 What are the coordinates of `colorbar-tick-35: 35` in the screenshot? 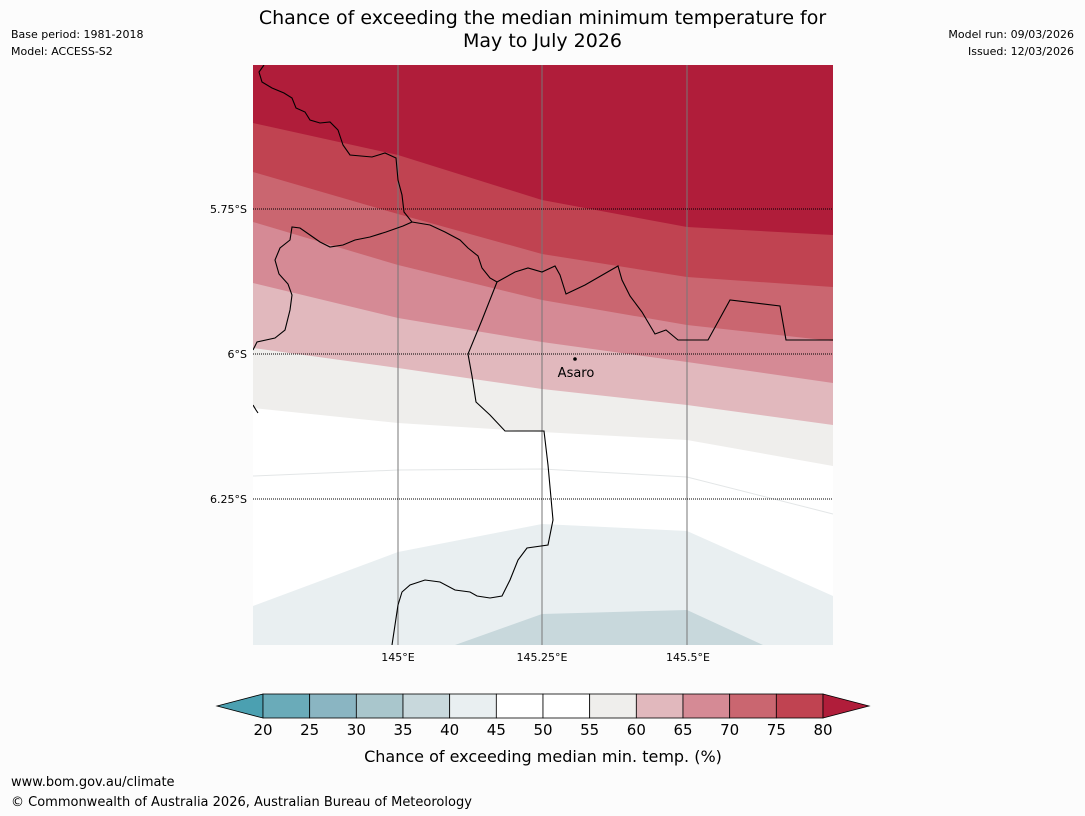 It's located at (402, 730).